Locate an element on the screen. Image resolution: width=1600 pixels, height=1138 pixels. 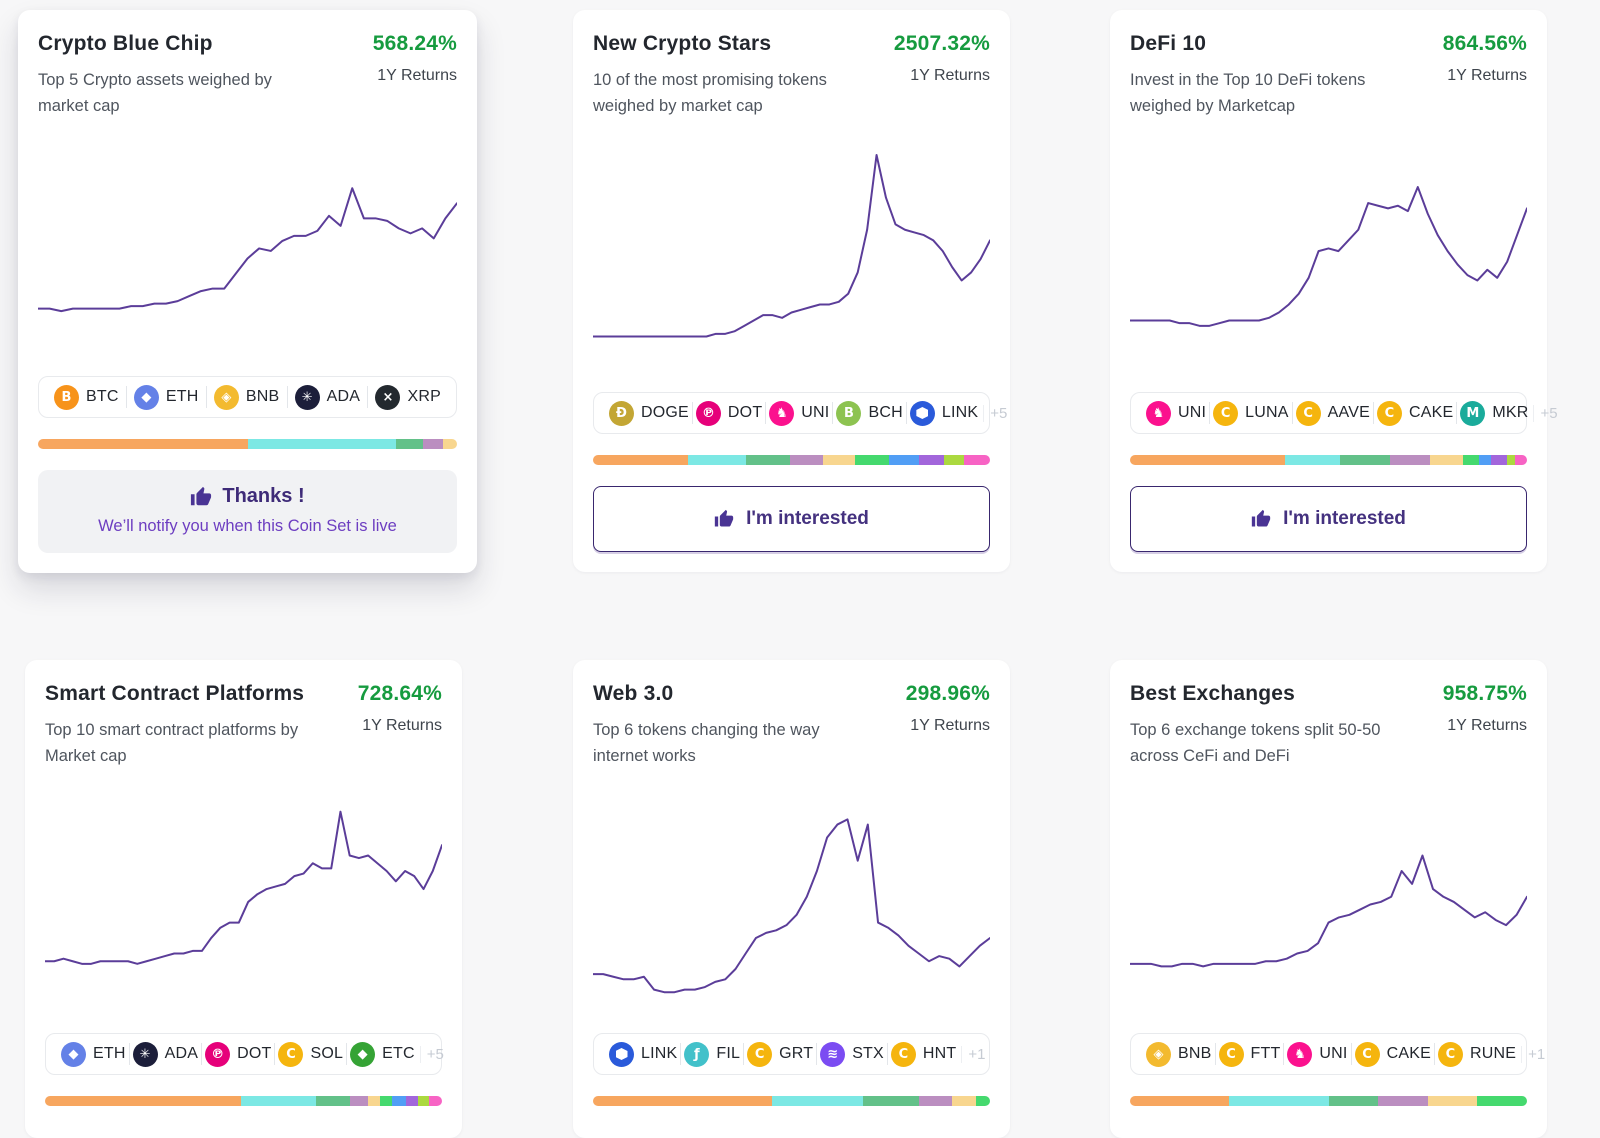
card-title: DeFi 10 is located at coordinates (1168, 43).